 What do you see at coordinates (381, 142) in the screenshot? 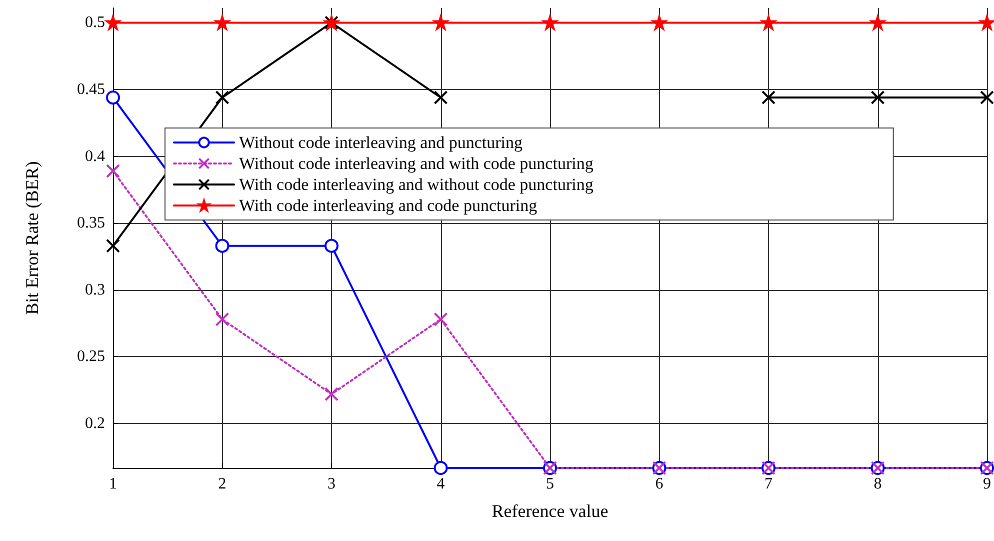
I see `legend-label: Without code interleaving and puncturing` at bounding box center [381, 142].